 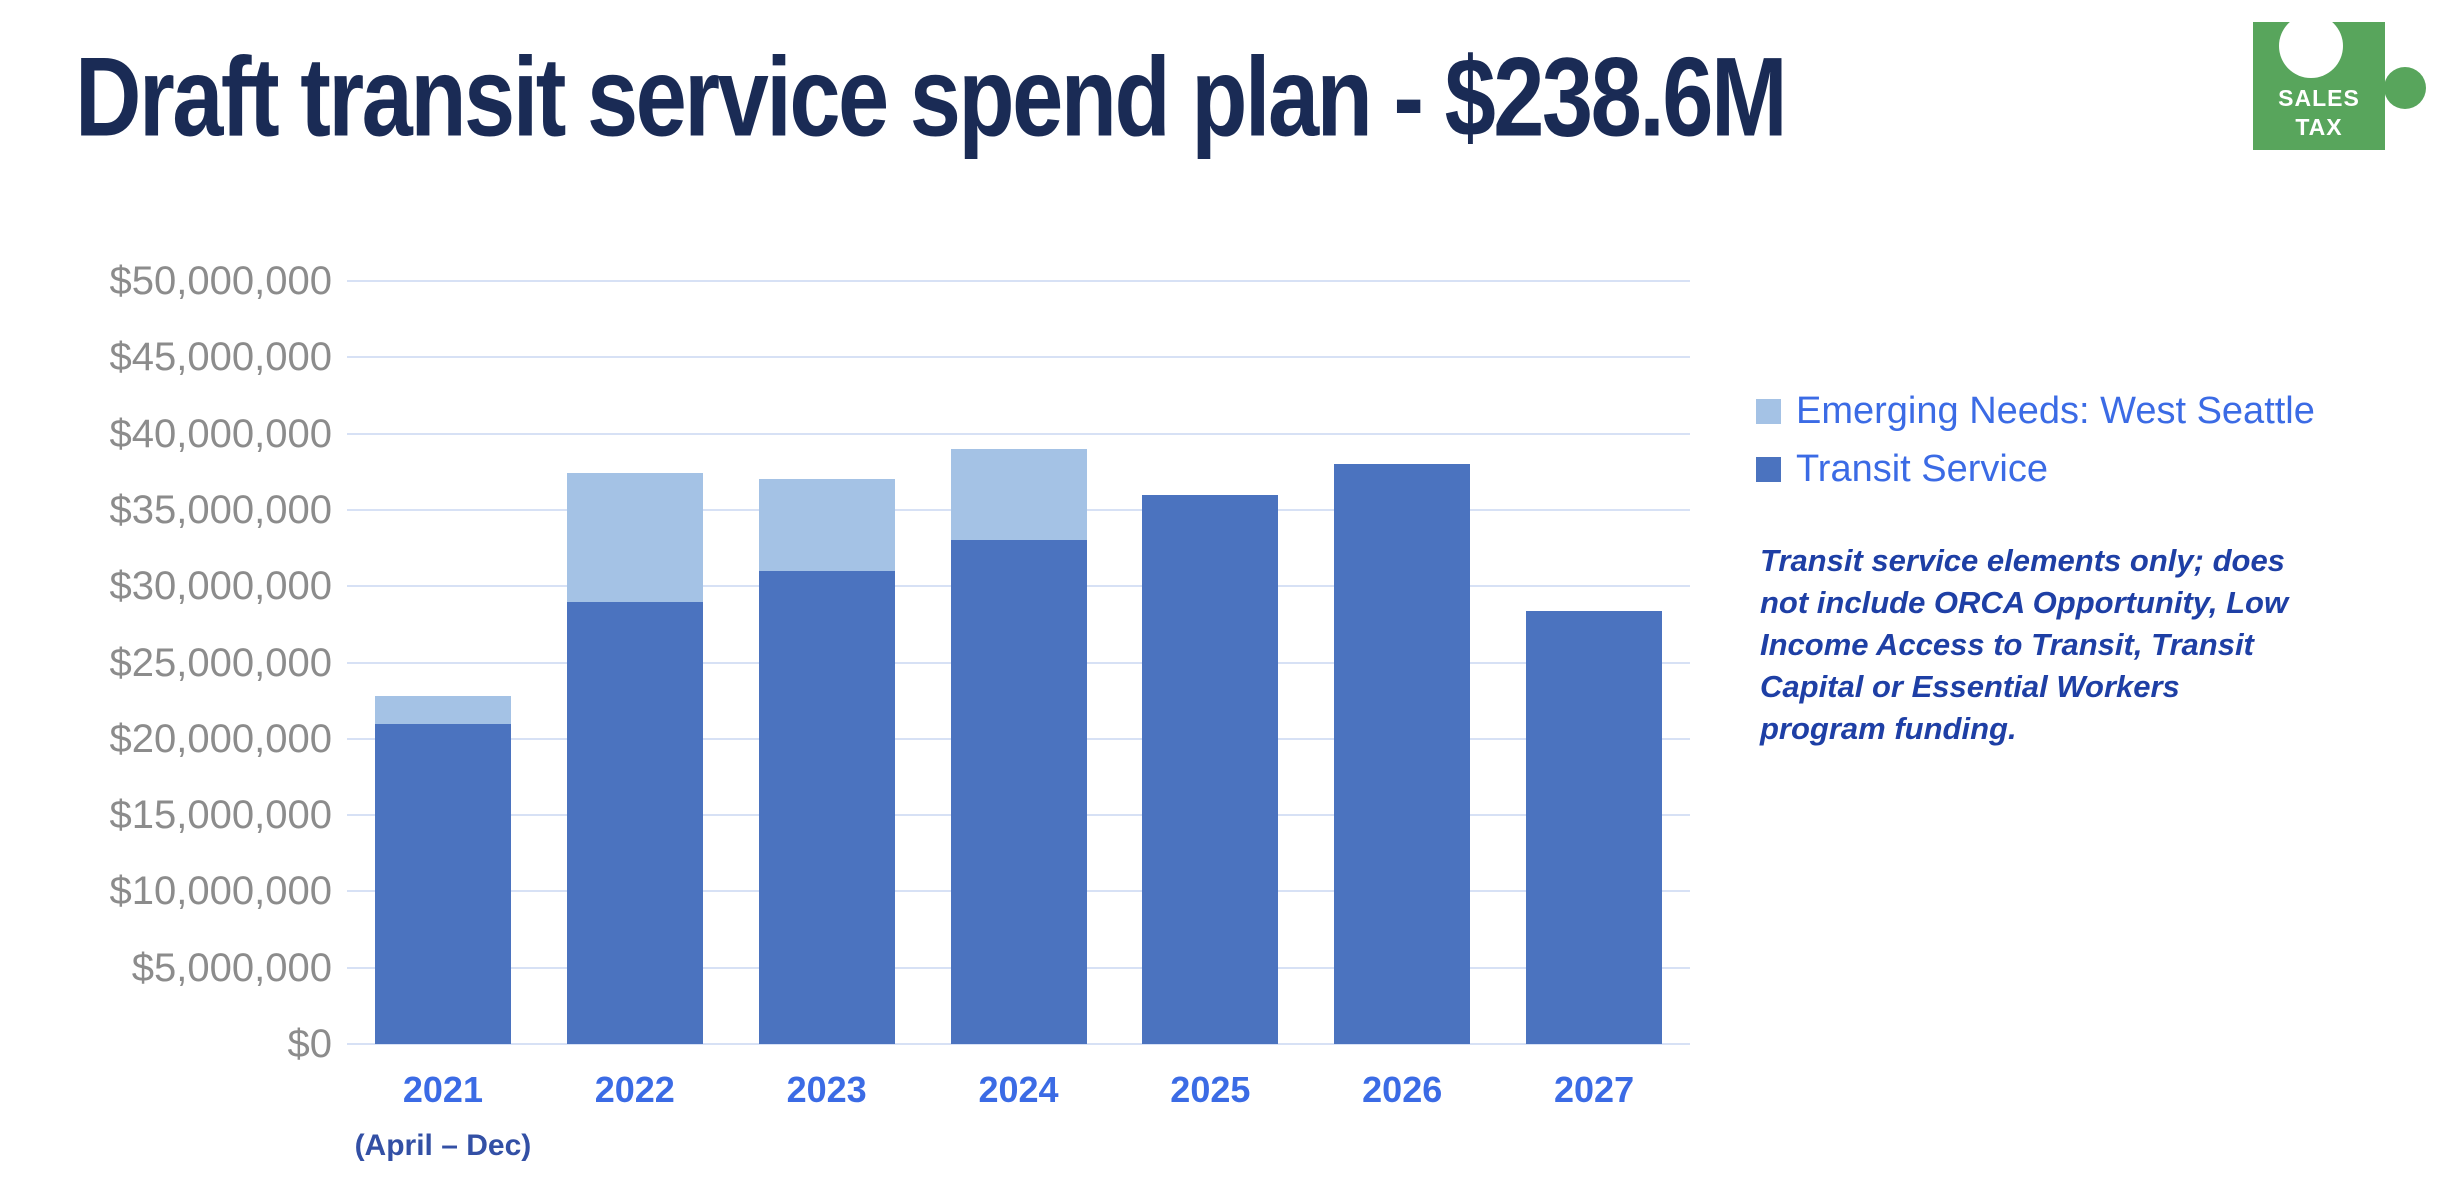 I want to click on bar-segment-transit-service-2023, so click(x=826, y=807).